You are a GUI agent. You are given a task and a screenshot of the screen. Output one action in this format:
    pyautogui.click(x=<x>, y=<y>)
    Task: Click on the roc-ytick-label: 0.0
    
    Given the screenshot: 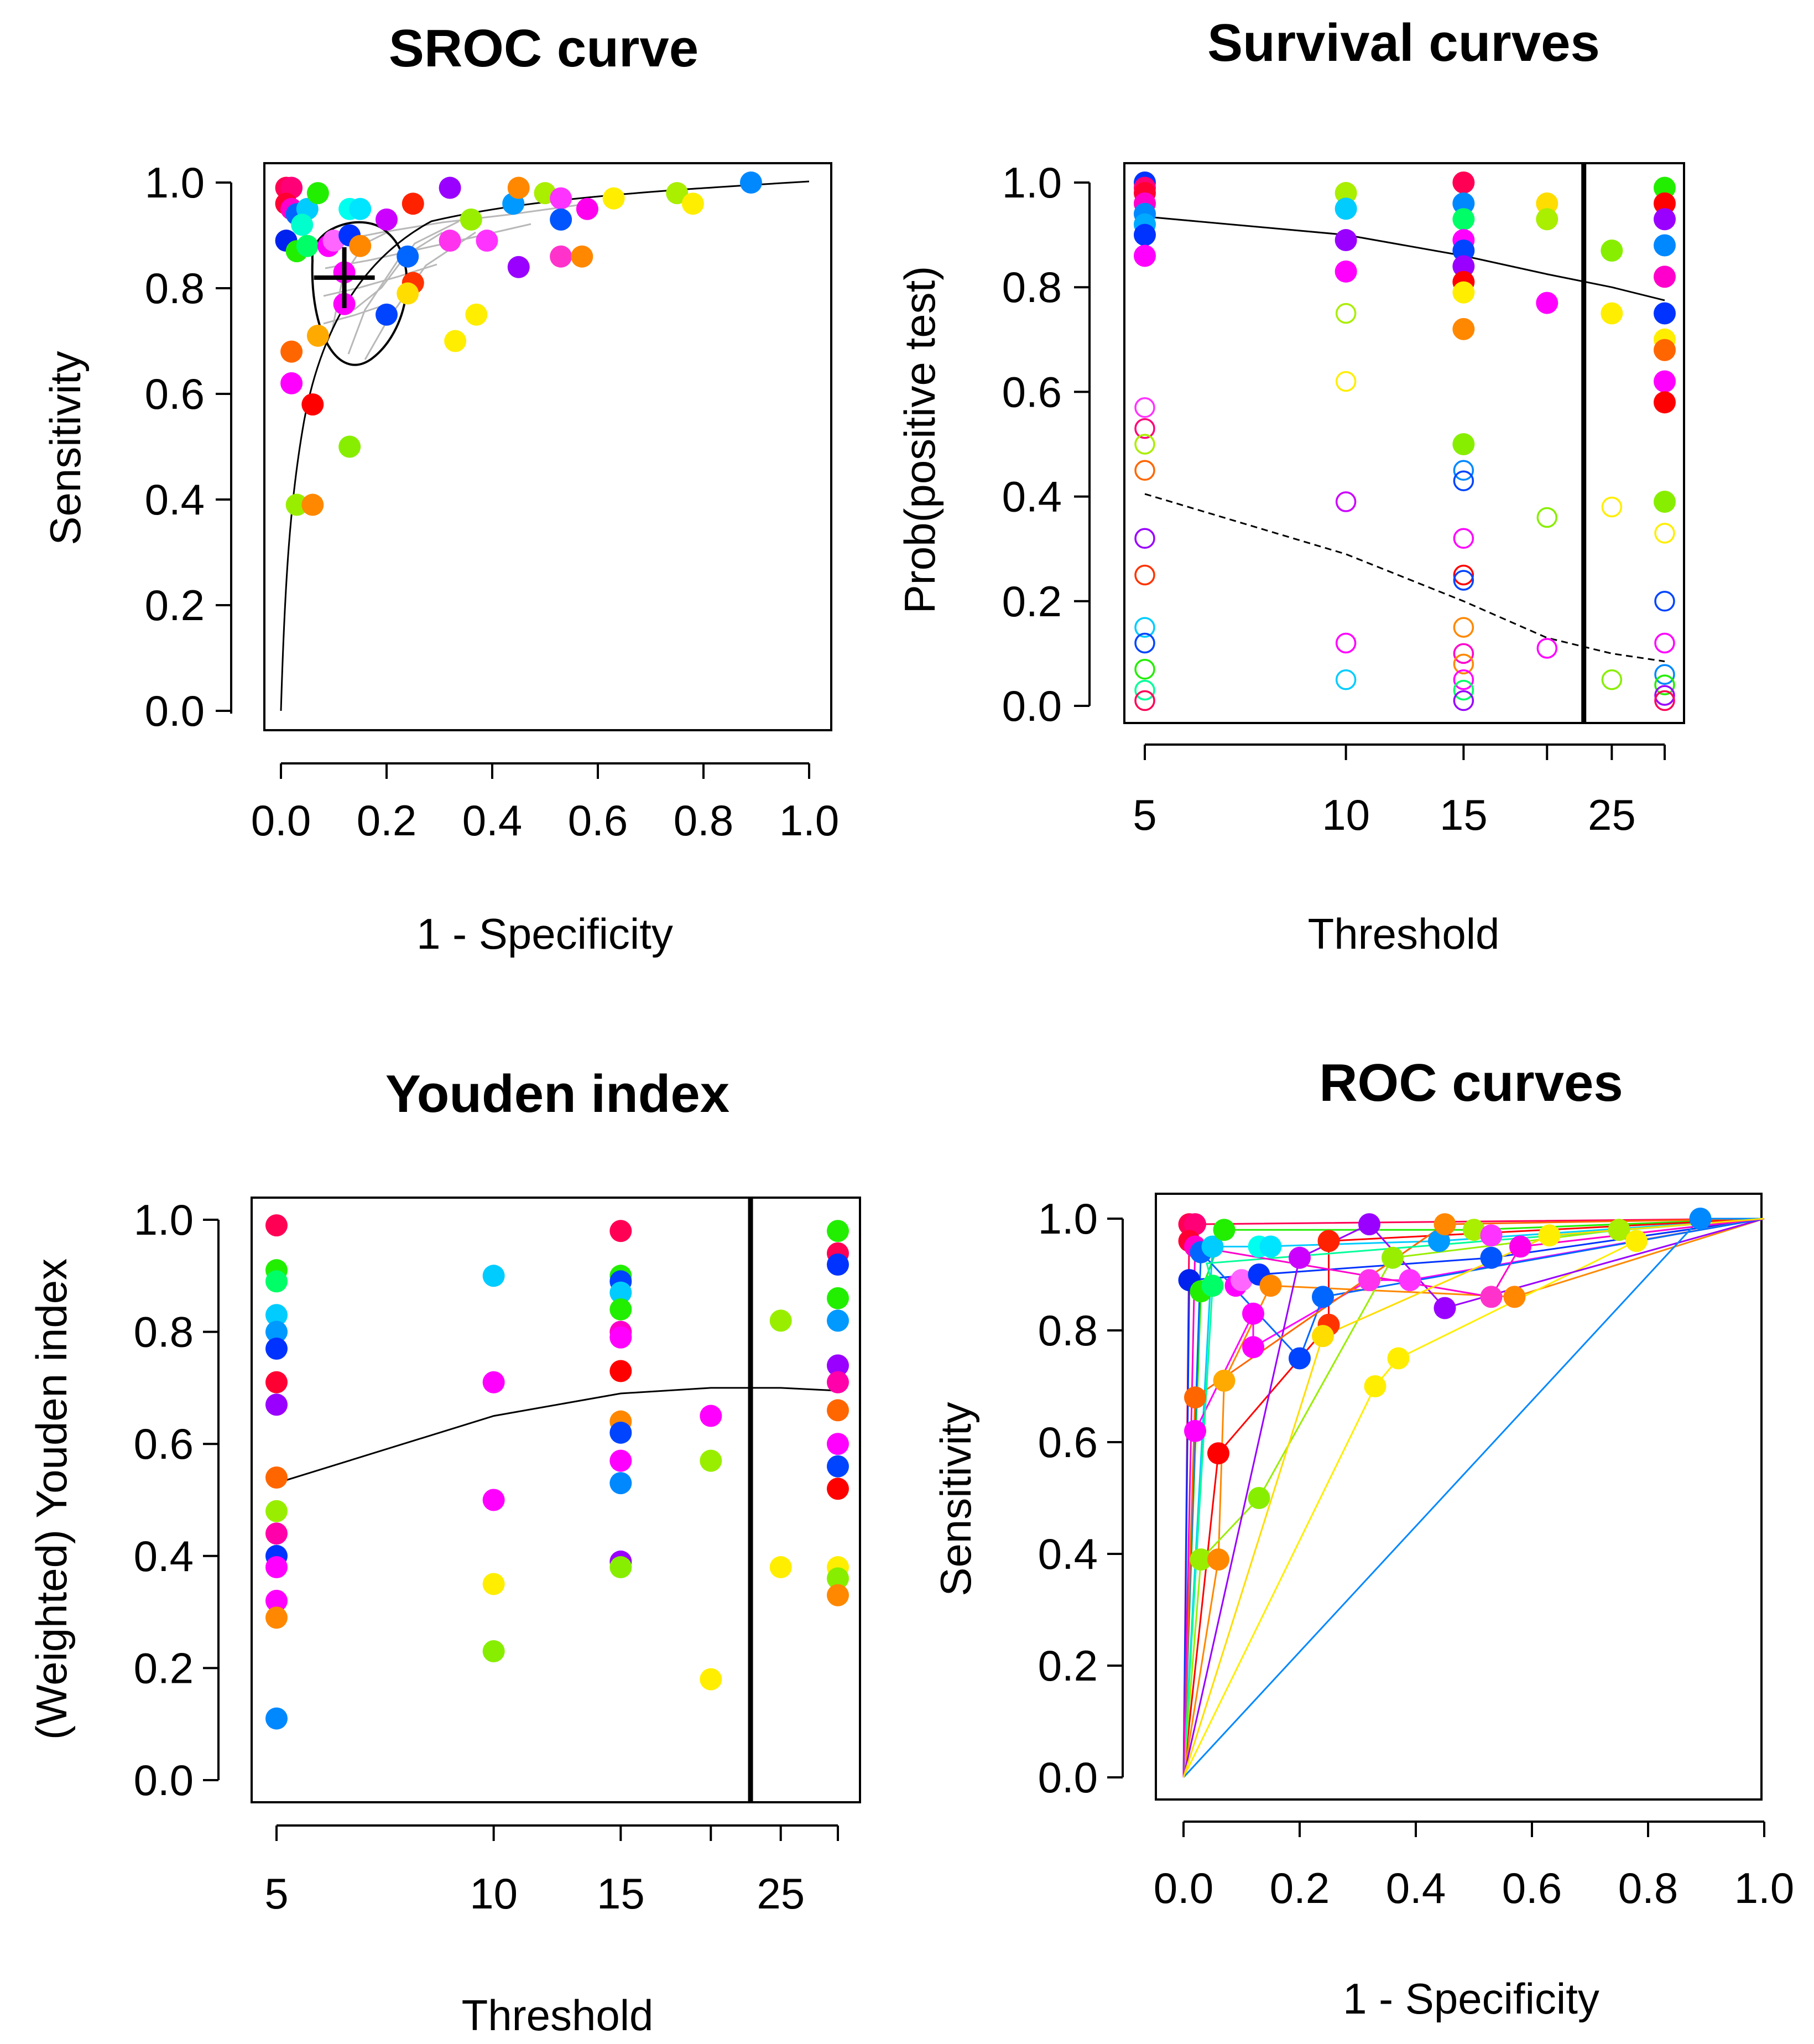 What is the action you would take?
    pyautogui.click(x=1068, y=1777)
    